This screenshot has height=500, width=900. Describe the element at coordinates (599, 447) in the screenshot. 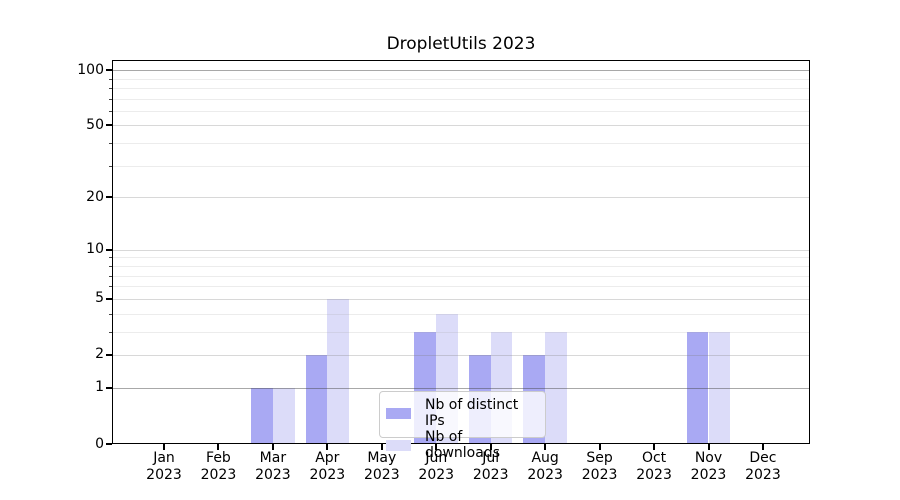

I see `x-tick-sep` at that location.